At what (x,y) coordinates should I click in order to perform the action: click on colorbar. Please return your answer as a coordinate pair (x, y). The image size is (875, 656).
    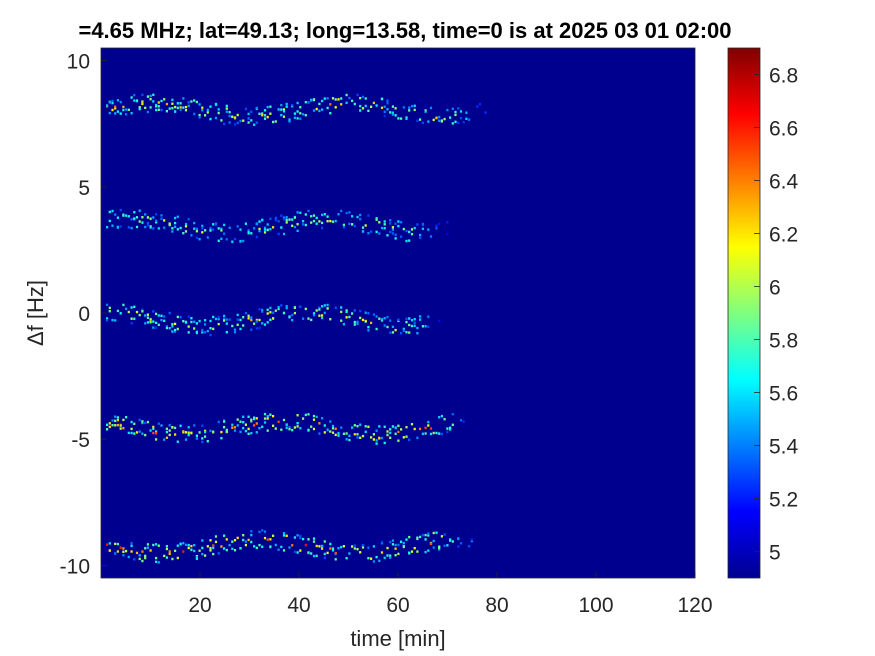
    Looking at the image, I should click on (744, 313).